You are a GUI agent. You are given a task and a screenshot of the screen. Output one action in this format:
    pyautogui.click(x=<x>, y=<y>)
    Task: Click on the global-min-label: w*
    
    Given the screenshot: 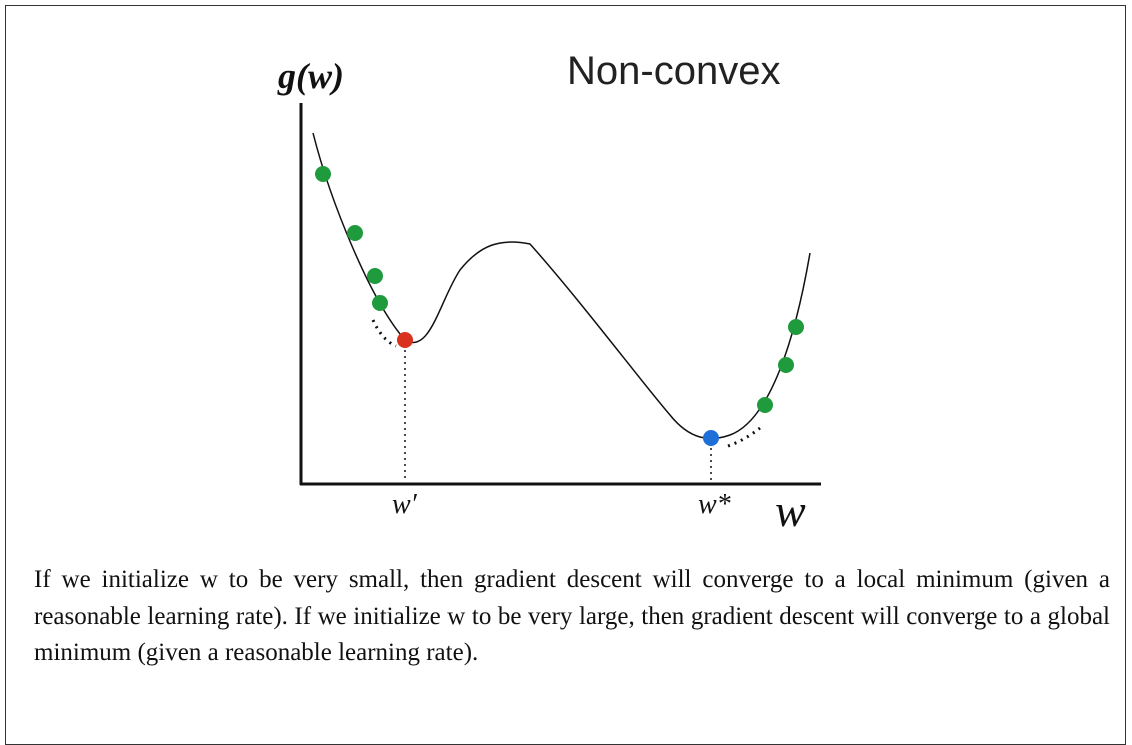 What is the action you would take?
    pyautogui.click(x=714, y=504)
    